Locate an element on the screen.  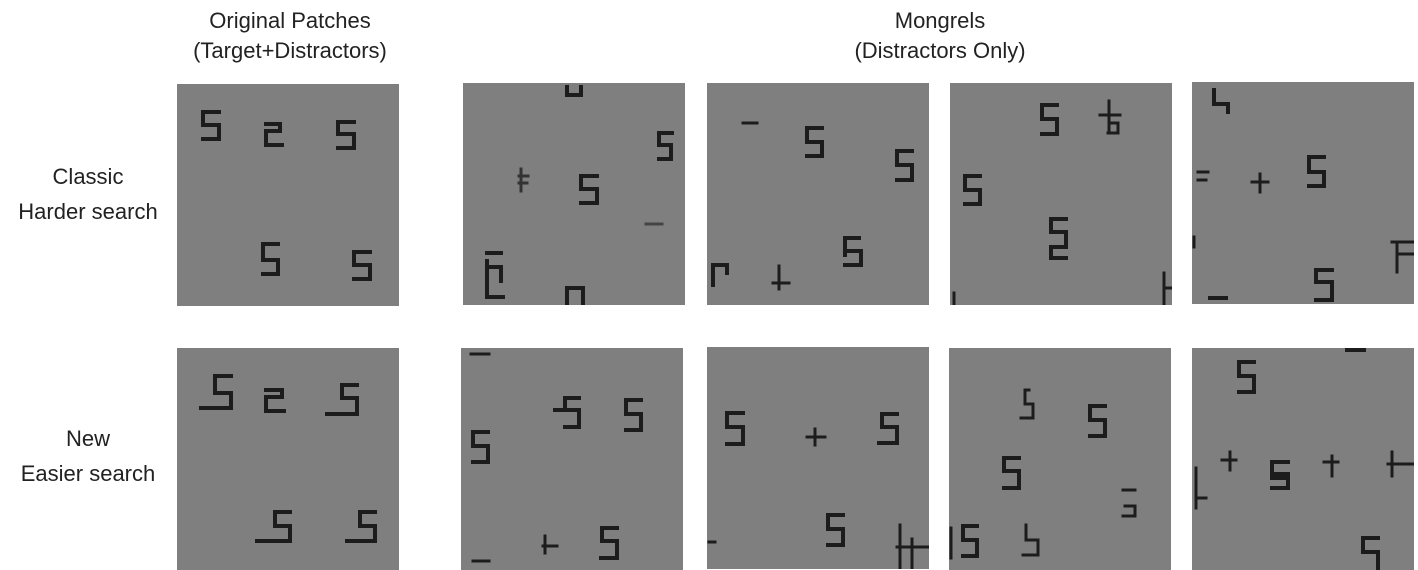
original-patches-subtitle: (Target+Distractors) is located at coordinates (290, 50).